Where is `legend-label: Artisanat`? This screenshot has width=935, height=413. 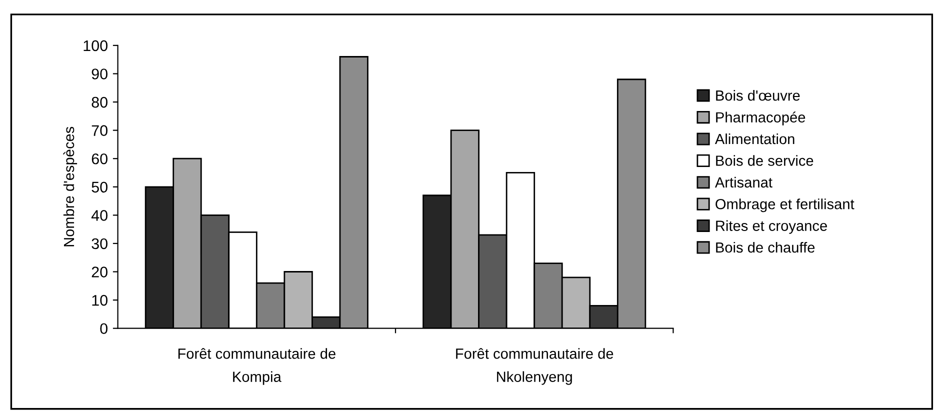 legend-label: Artisanat is located at coordinates (743, 182).